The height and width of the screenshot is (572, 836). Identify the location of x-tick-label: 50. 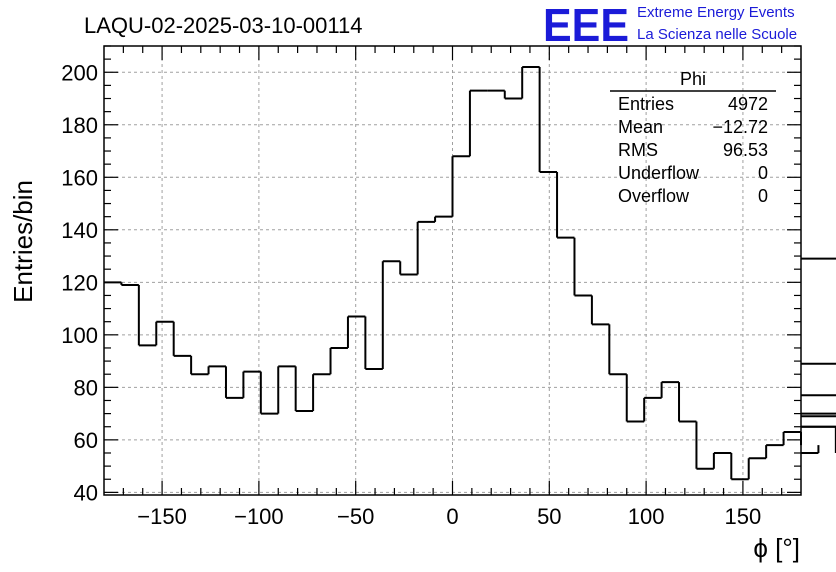
(549, 516).